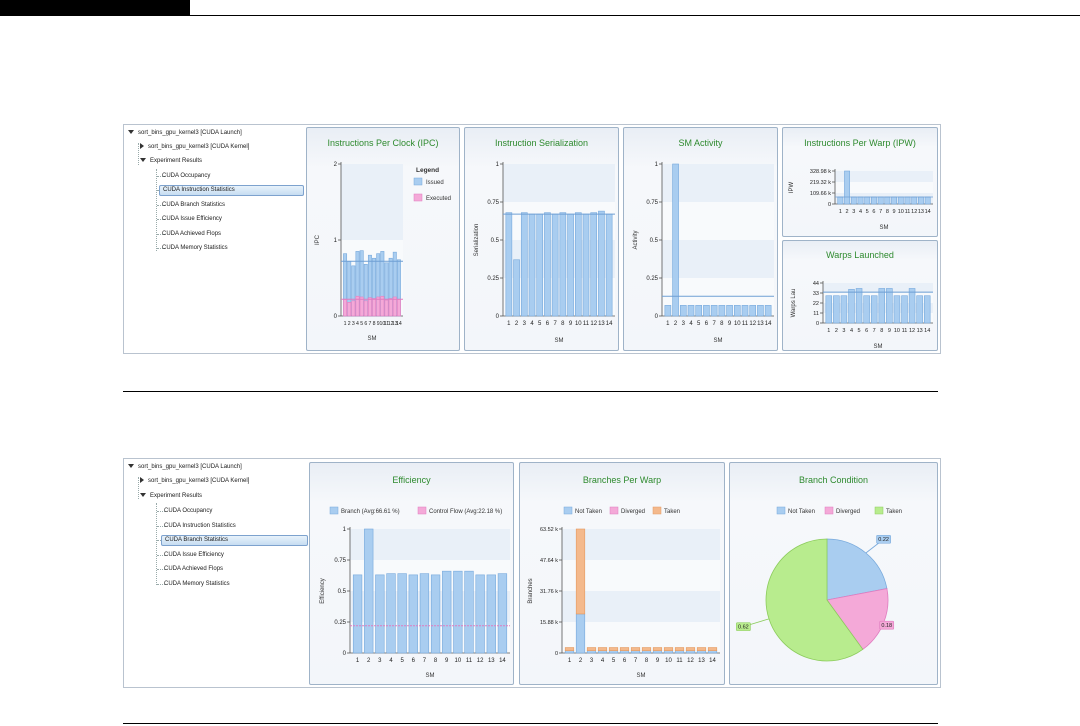  I want to click on y-tick-label: 0.75, so click(493, 203).